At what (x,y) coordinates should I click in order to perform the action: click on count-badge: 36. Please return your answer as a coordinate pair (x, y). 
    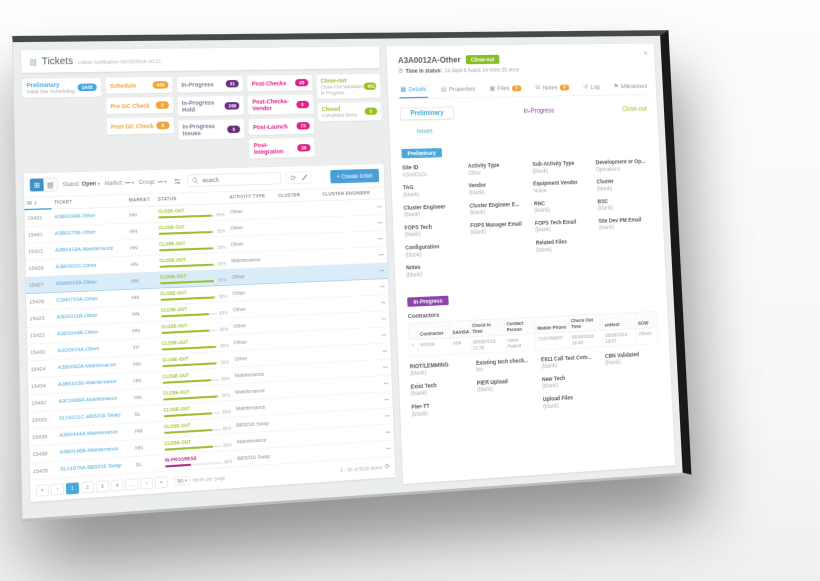
    Looking at the image, I should click on (304, 147).